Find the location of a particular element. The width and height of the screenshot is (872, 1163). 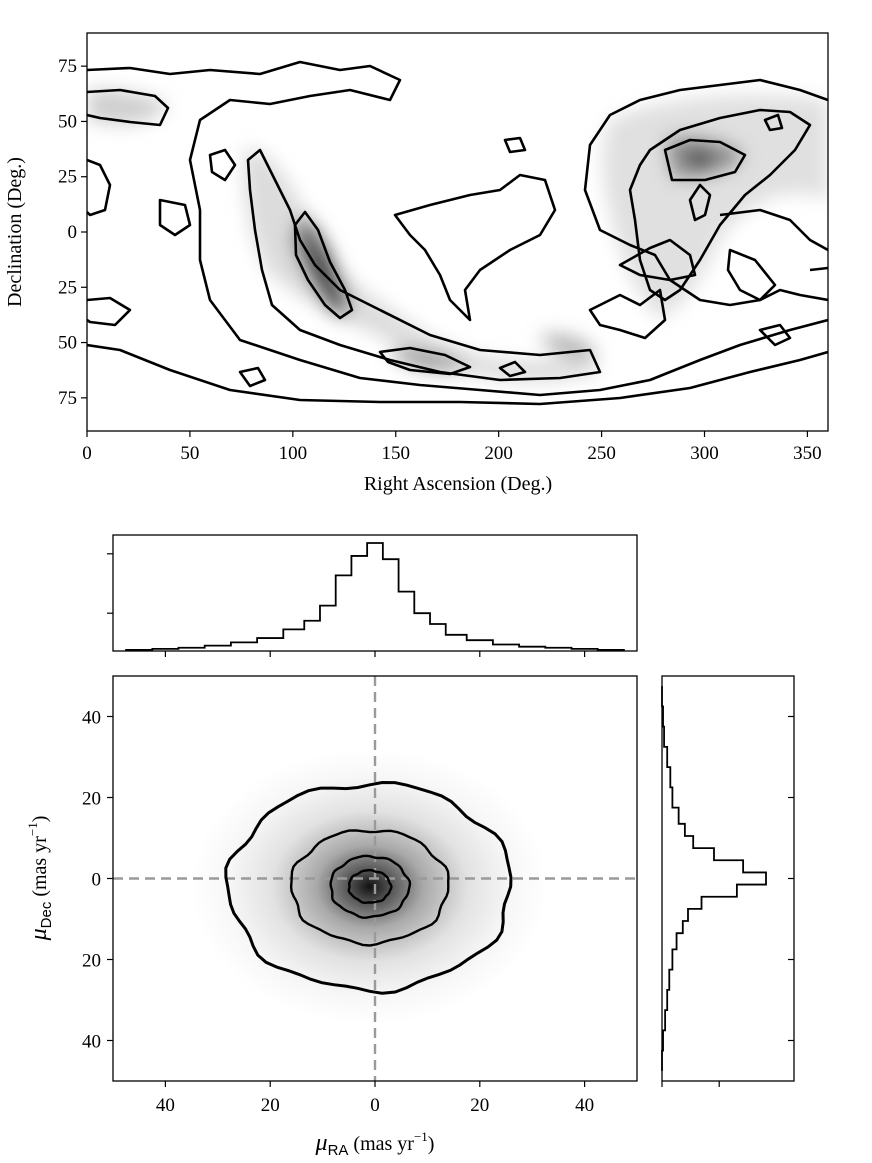

sky-x-tick-label: 200 is located at coordinates (498, 453).